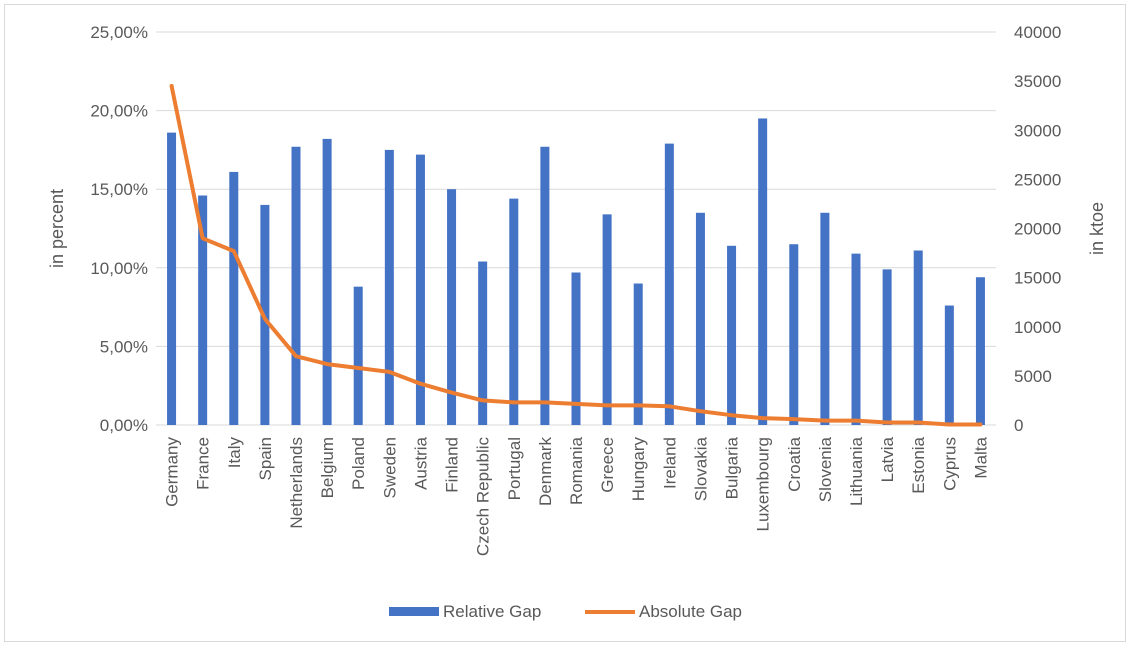  I want to click on category-label-portugal: Portugal, so click(514, 468).